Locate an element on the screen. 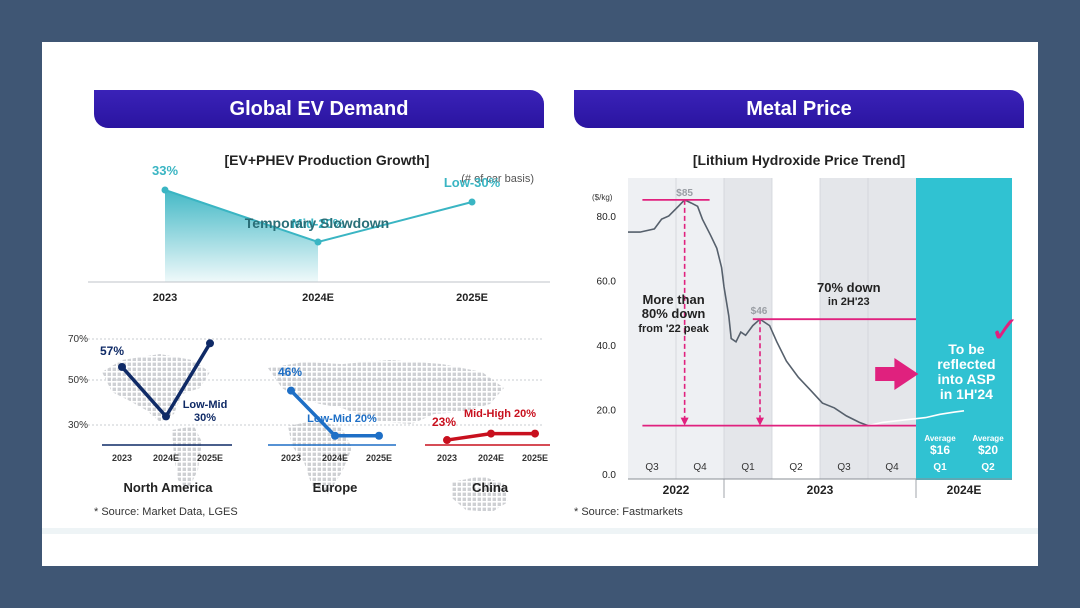  growth-chart-subtitle: (# of car basis) is located at coordinates (497, 179).